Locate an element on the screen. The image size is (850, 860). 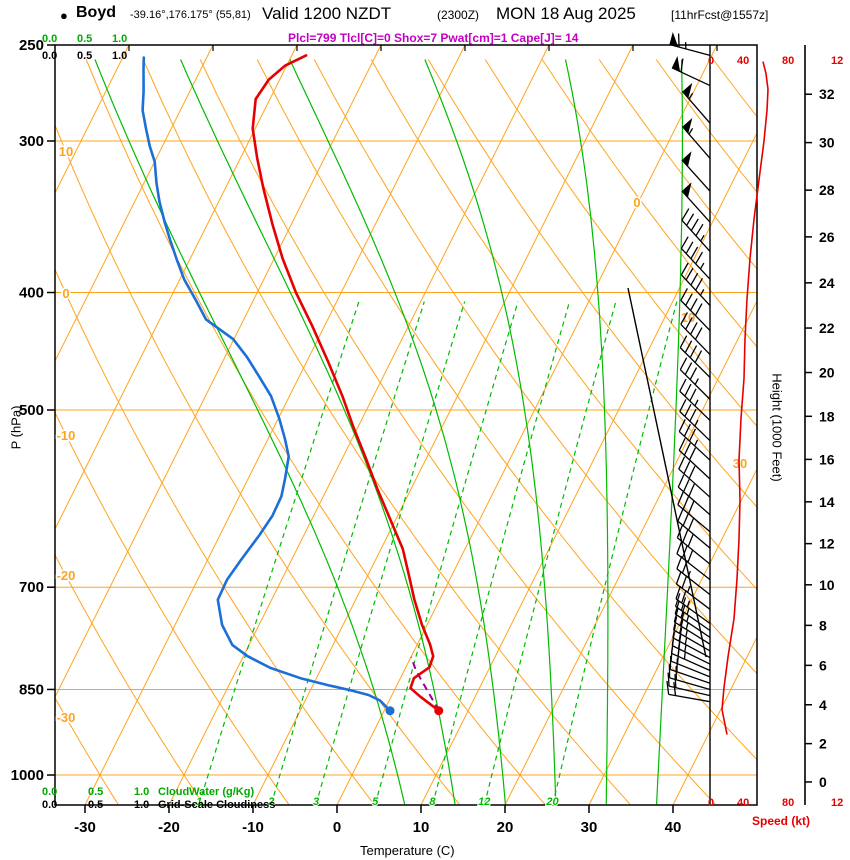
cloudiness-scale-bottom-0: 0.0 is located at coordinates (50, 805).